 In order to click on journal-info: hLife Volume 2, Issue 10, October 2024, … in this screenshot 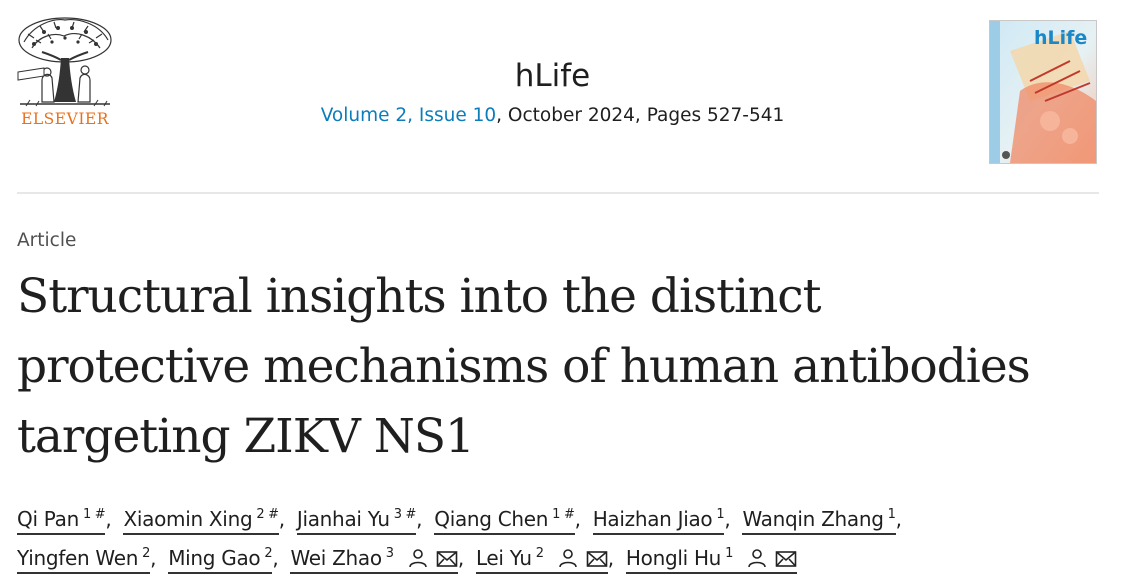, I will do `click(552, 92)`.